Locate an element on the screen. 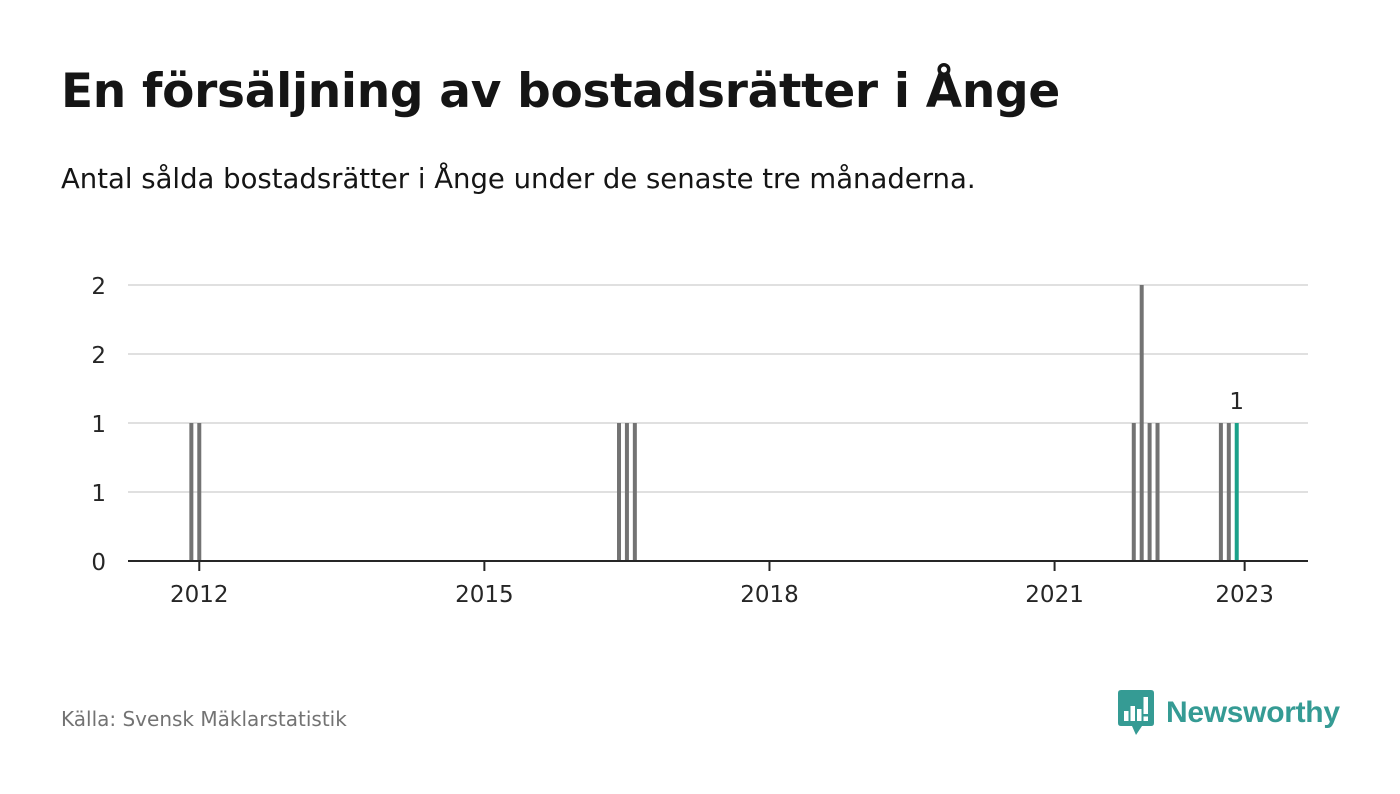 The height and width of the screenshot is (794, 1400). data-labels: 1 is located at coordinates (1236, 402).